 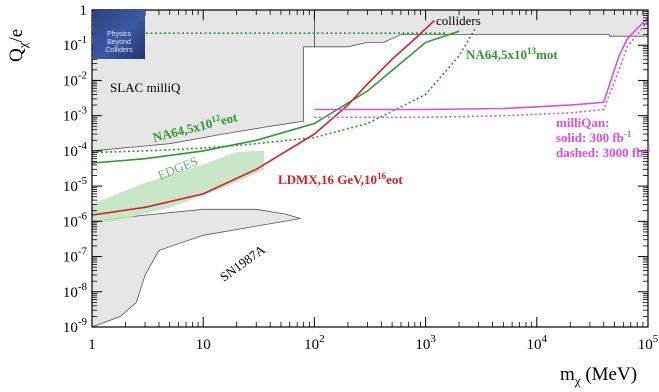 What do you see at coordinates (75, 220) in the screenshot?
I see `y-tick-label: 10⁻⁶` at bounding box center [75, 220].